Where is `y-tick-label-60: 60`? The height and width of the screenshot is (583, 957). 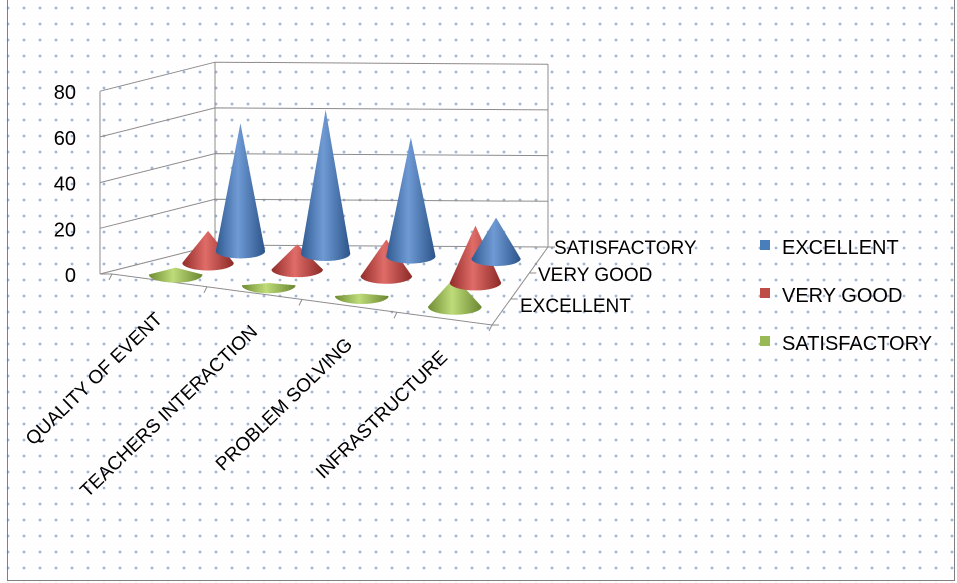
y-tick-label-60: 60 is located at coordinates (65, 139).